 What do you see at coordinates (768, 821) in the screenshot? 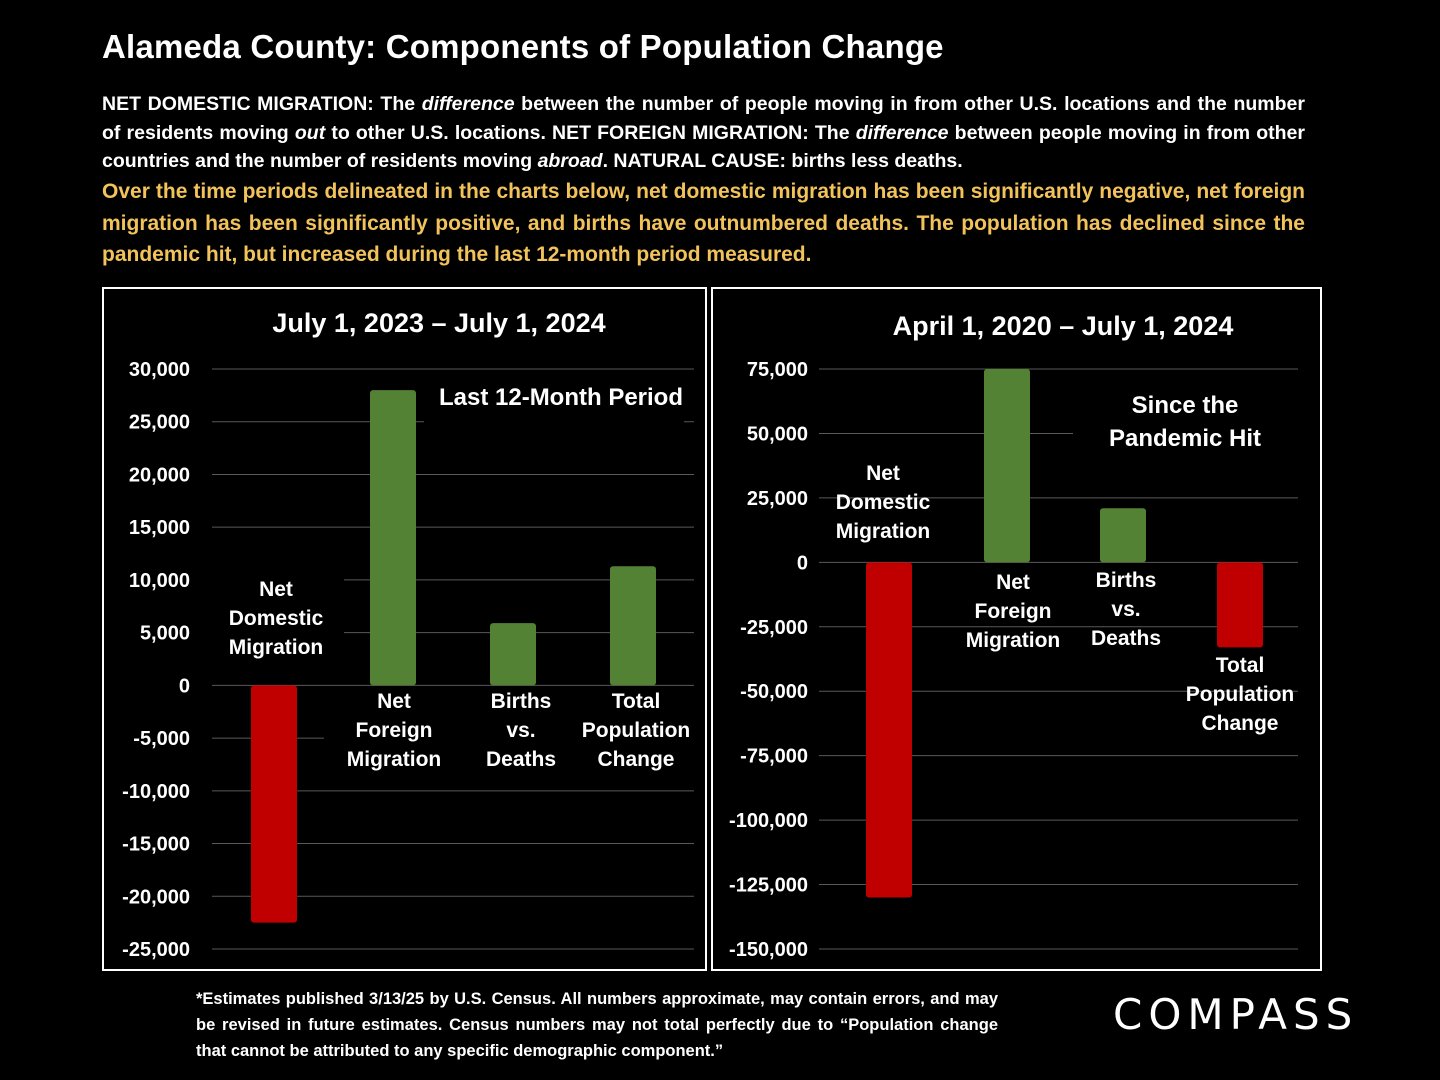
I see `y-tick-label: -100,000` at bounding box center [768, 821].